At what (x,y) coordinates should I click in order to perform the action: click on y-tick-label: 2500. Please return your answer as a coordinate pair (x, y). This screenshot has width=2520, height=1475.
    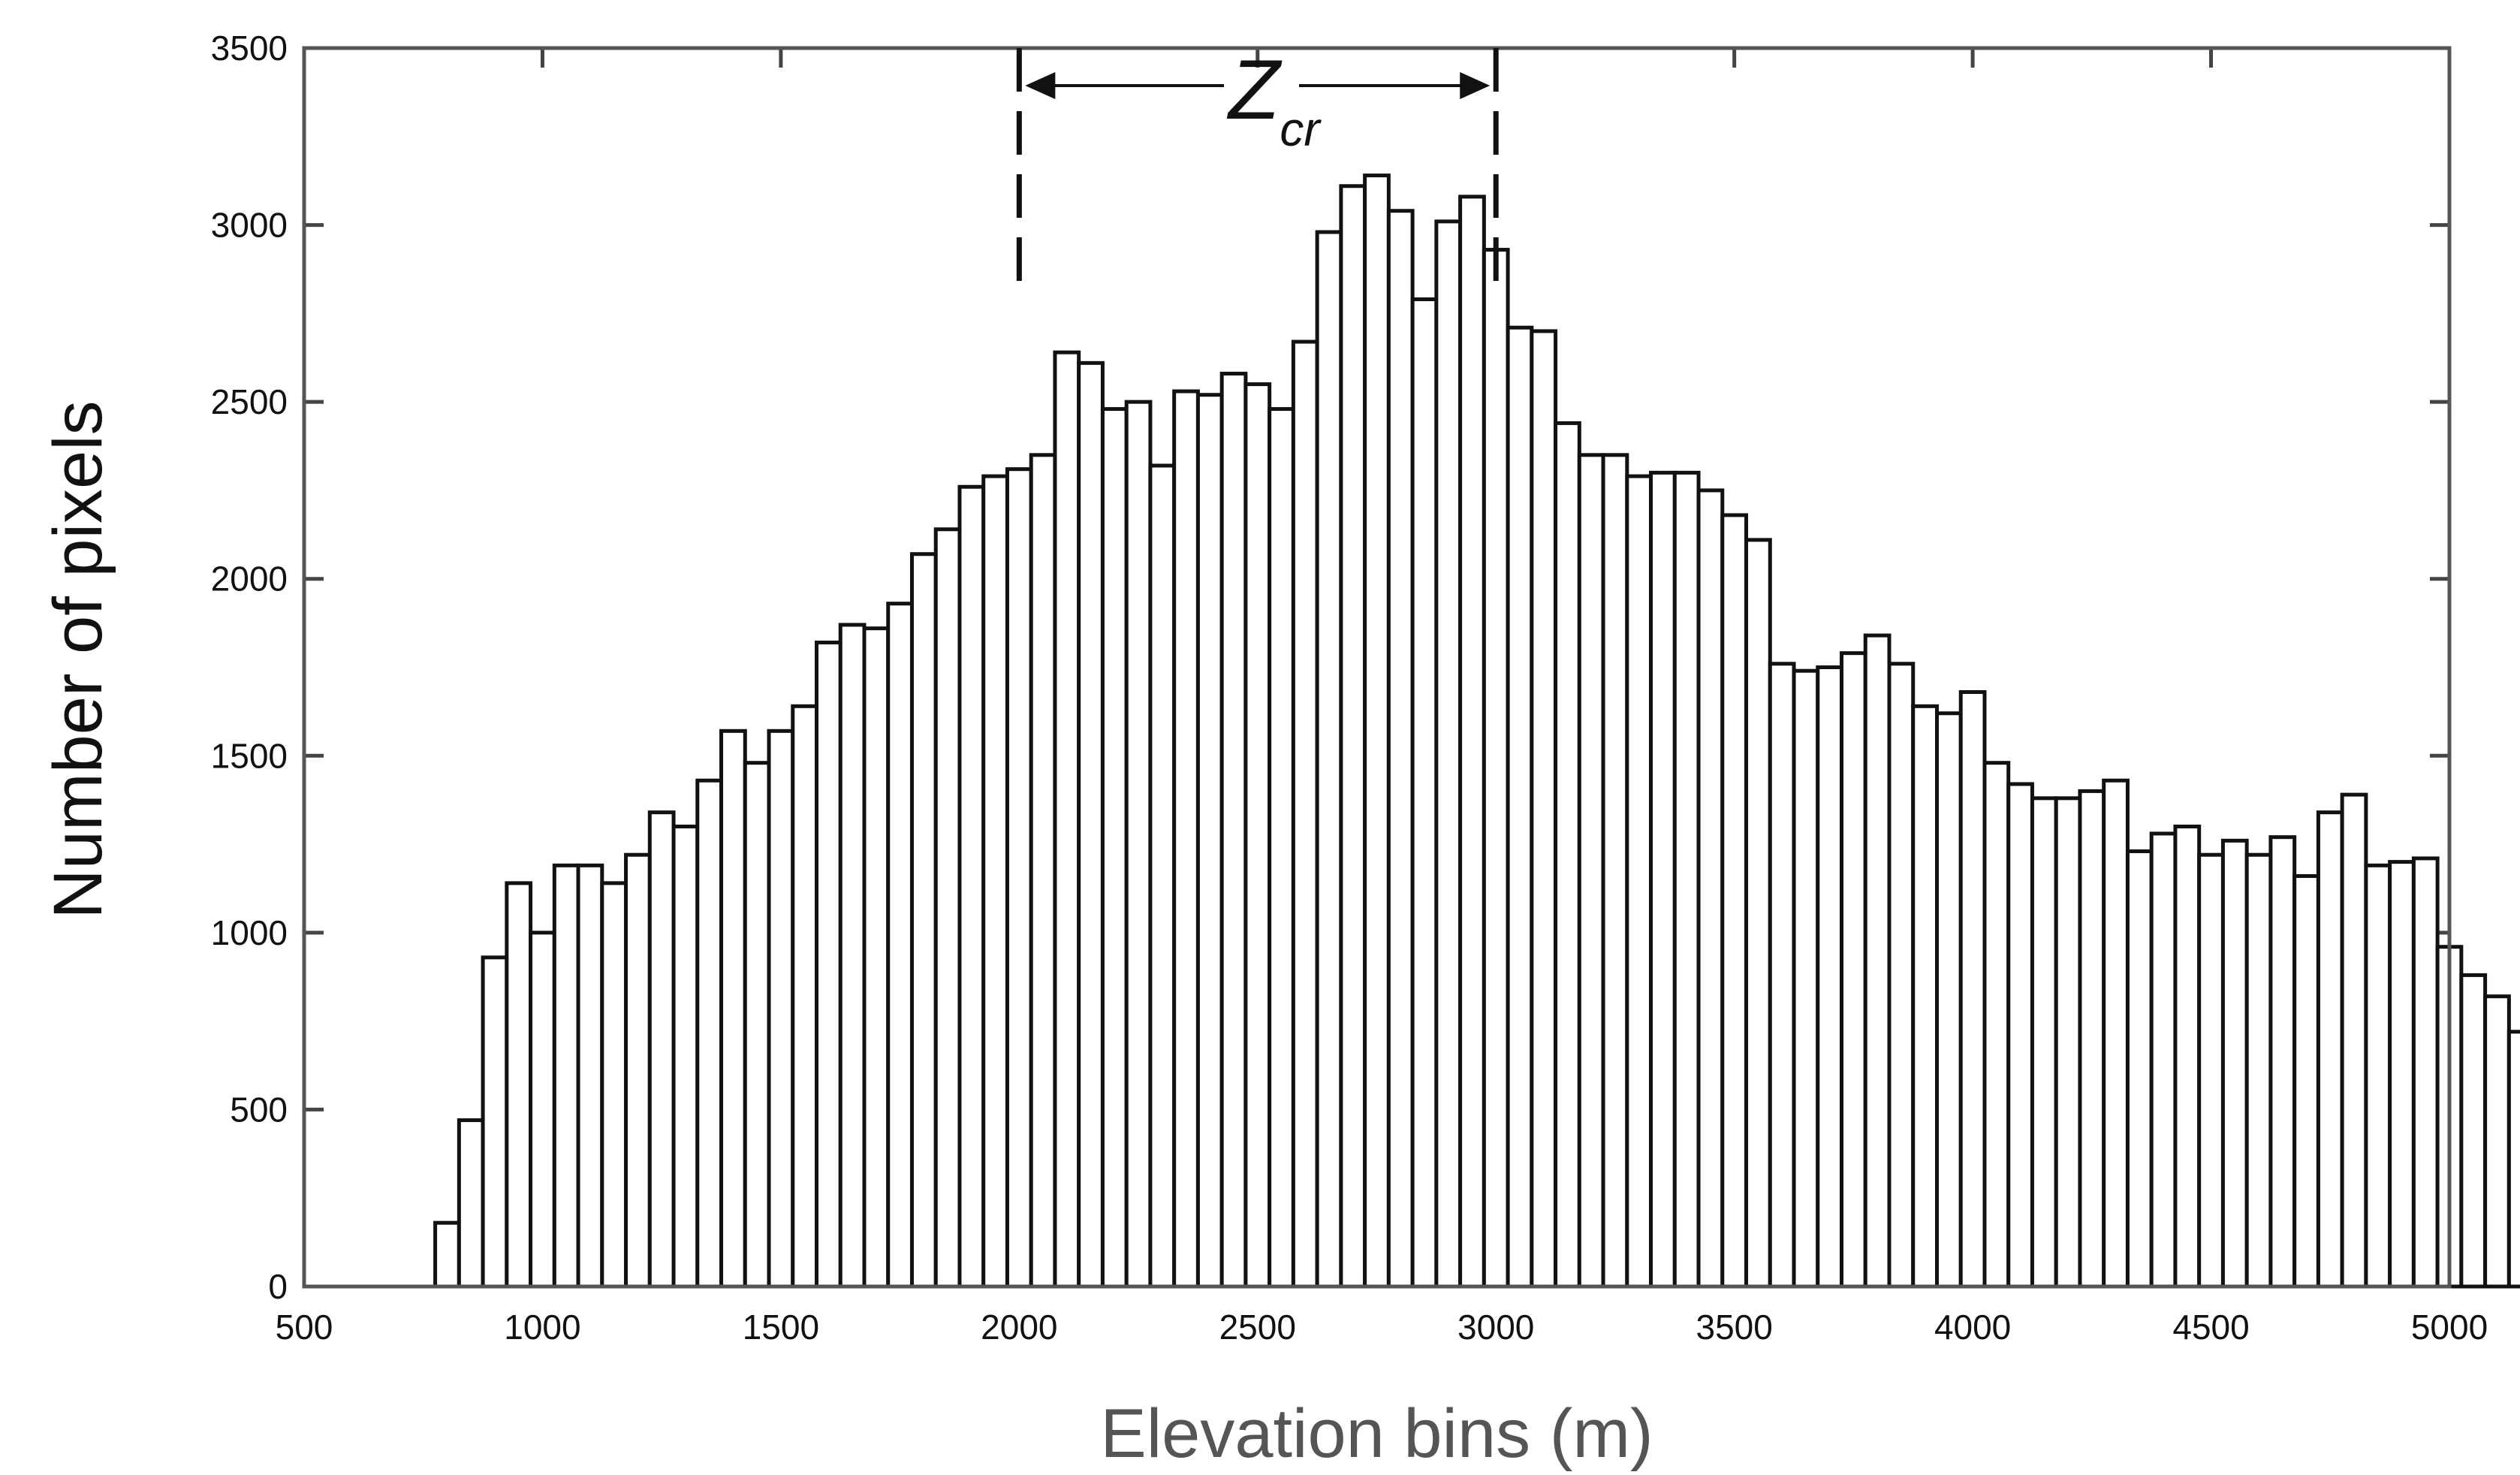
    Looking at the image, I should click on (249, 402).